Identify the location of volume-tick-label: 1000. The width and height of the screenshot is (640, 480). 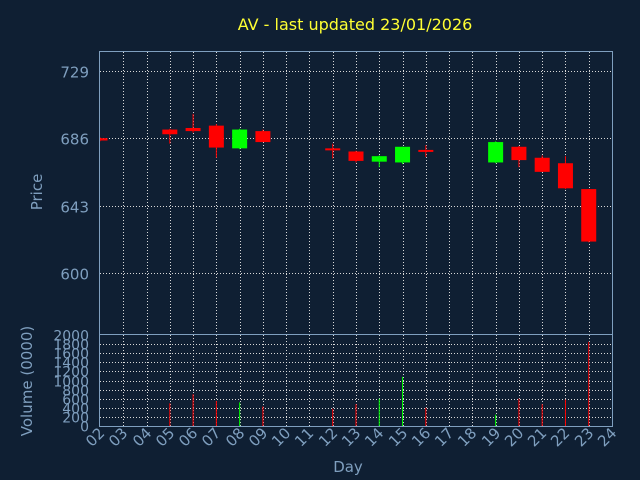
(71, 383).